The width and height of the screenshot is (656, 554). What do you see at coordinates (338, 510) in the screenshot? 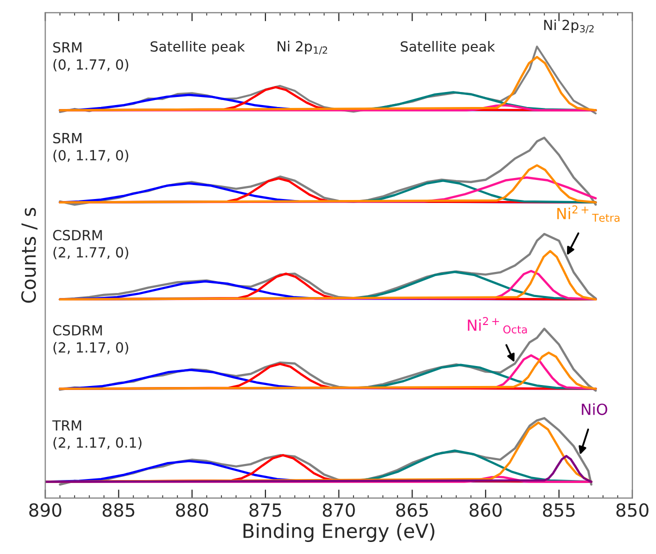
I see `x-tick-label: 870` at bounding box center [338, 510].